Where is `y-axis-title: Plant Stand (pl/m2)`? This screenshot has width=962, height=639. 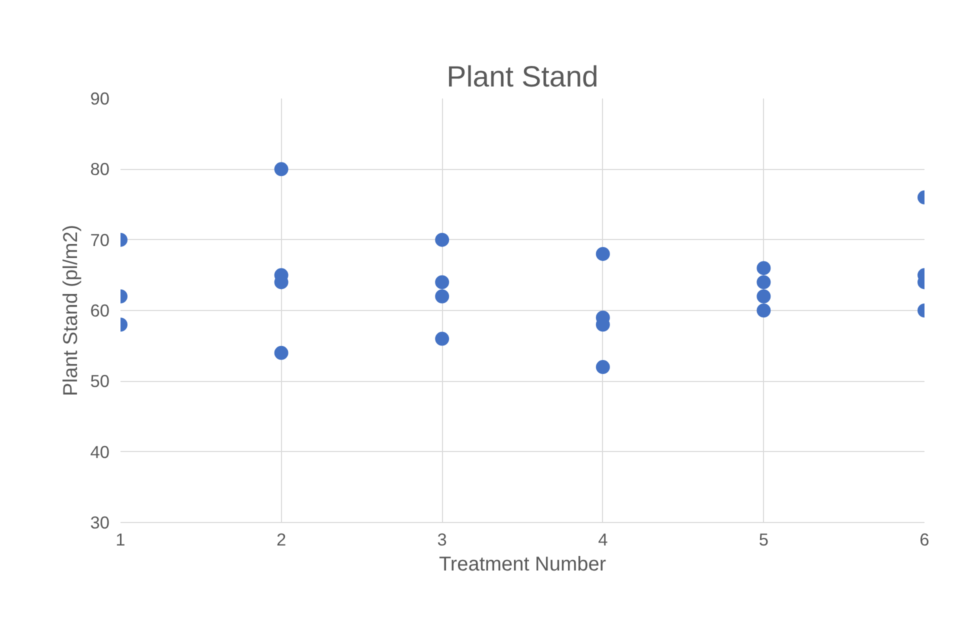
y-axis-title: Plant Stand (pl/m2) is located at coordinates (71, 310).